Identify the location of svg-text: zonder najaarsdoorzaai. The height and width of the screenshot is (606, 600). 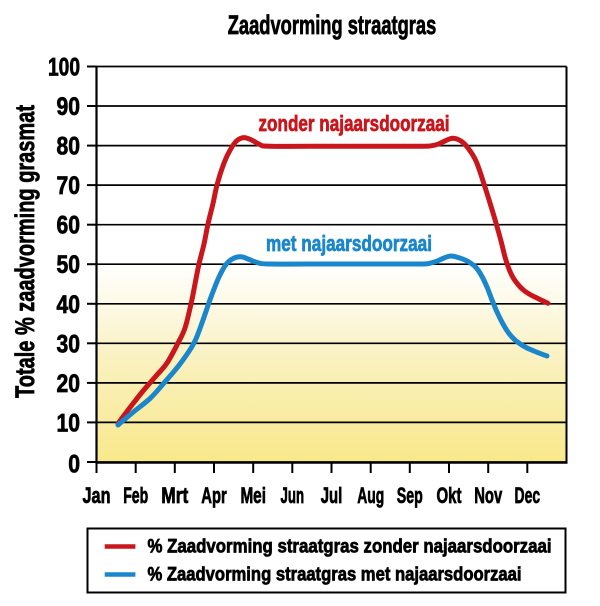
(354, 123).